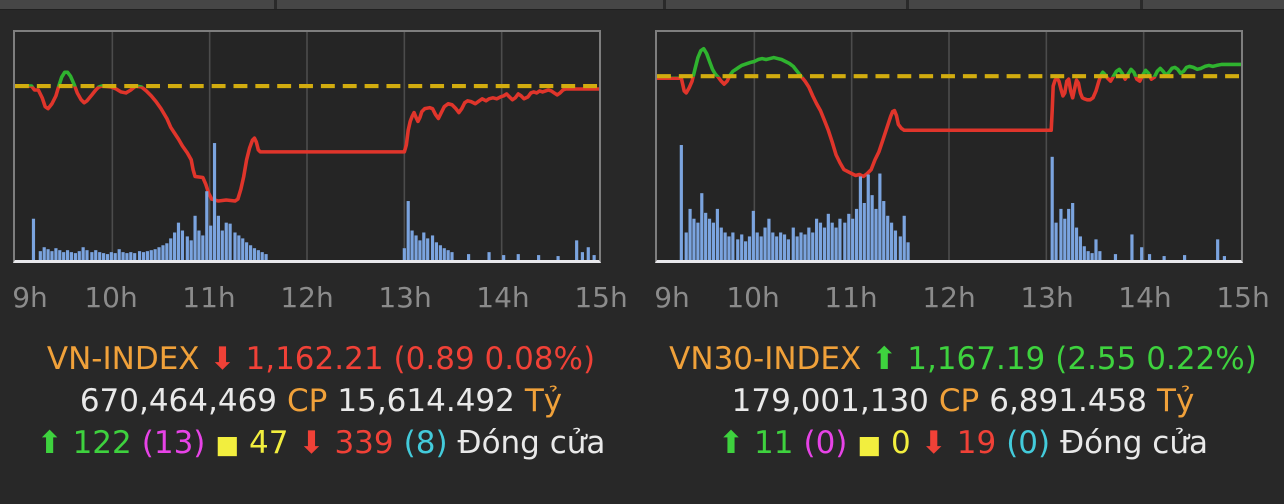  I want to click on total-value: 15,614.492, so click(426, 401).